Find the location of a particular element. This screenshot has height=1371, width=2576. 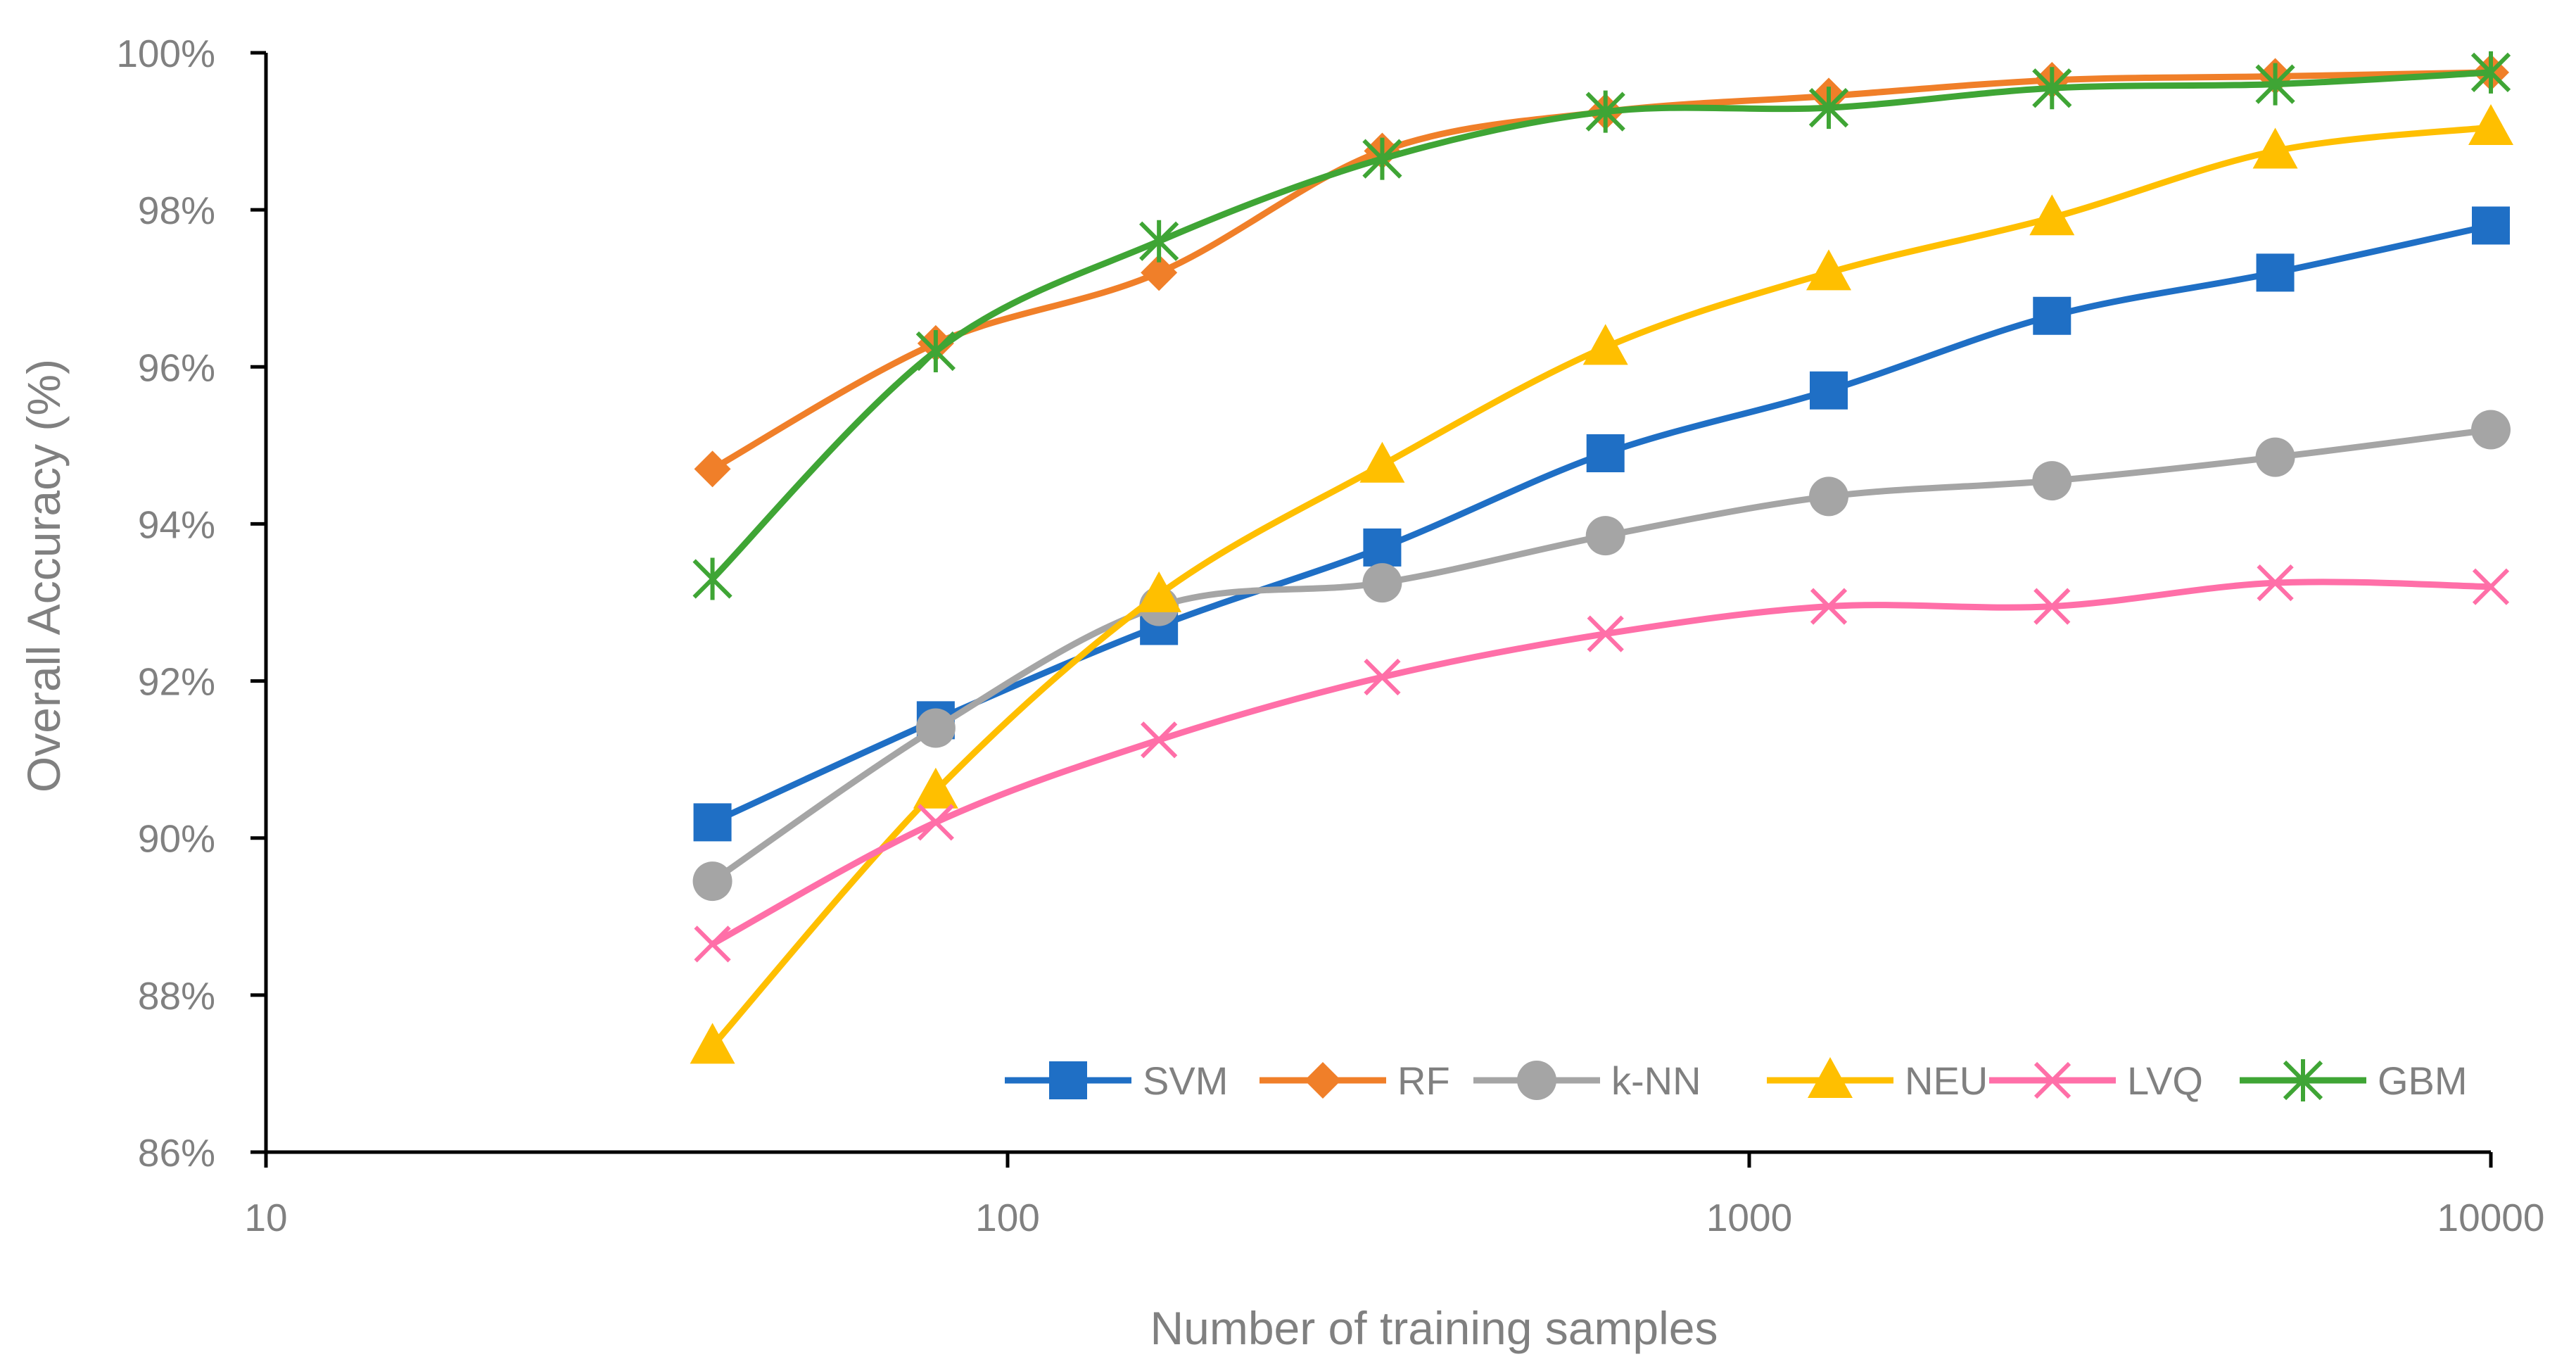

y-tick-label: 96% is located at coordinates (176, 367).